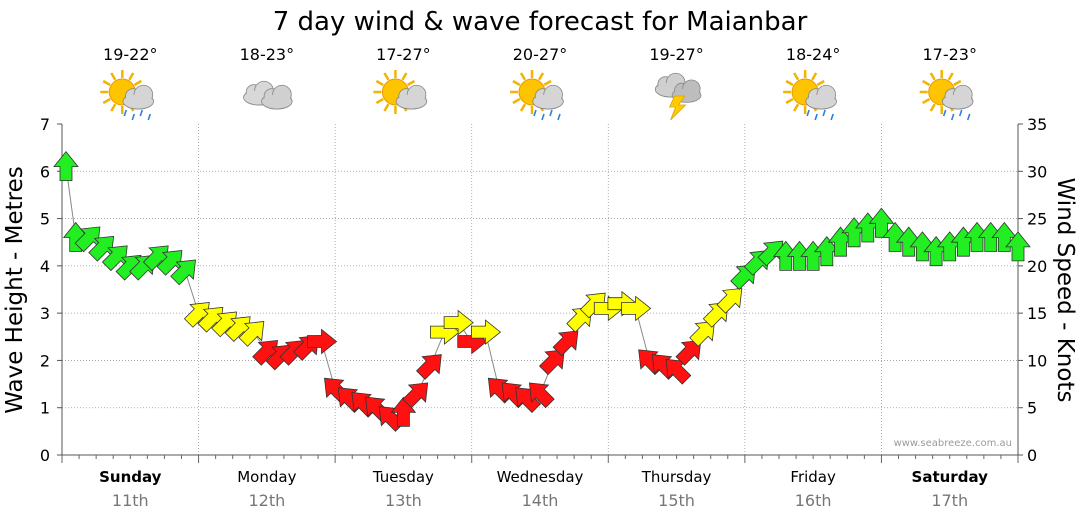  I want to click on lightning-bolt, so click(677, 108).